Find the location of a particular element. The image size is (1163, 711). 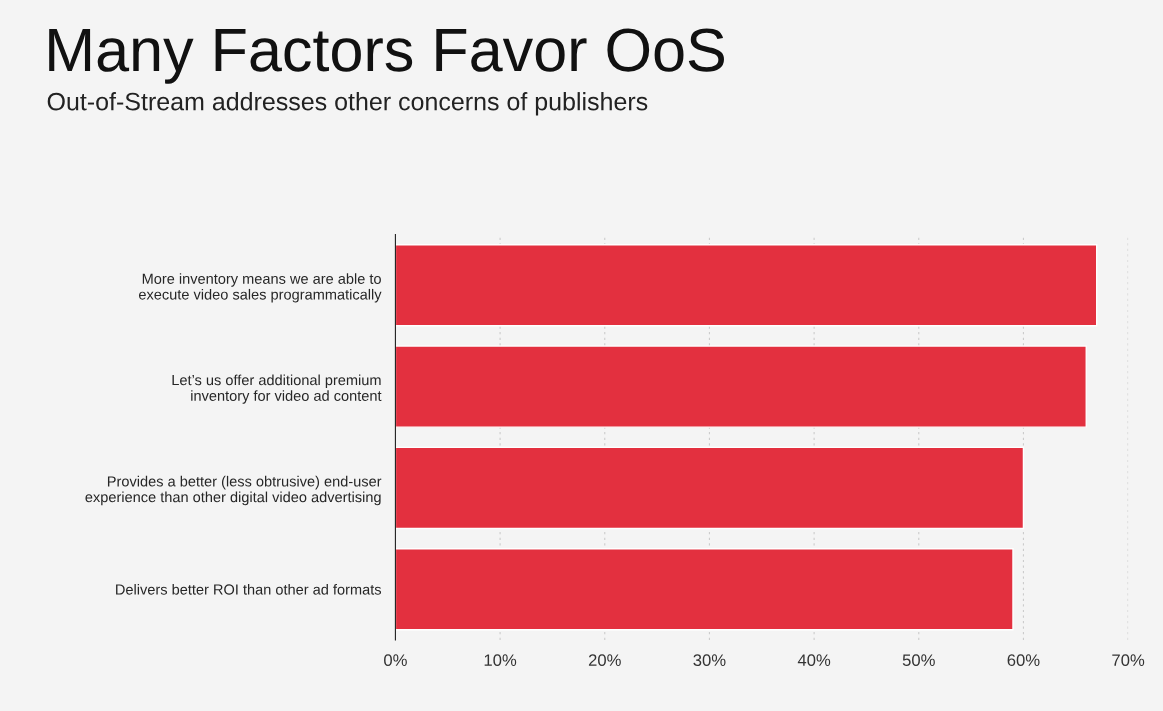

x-tick-label: 30% is located at coordinates (709, 660).